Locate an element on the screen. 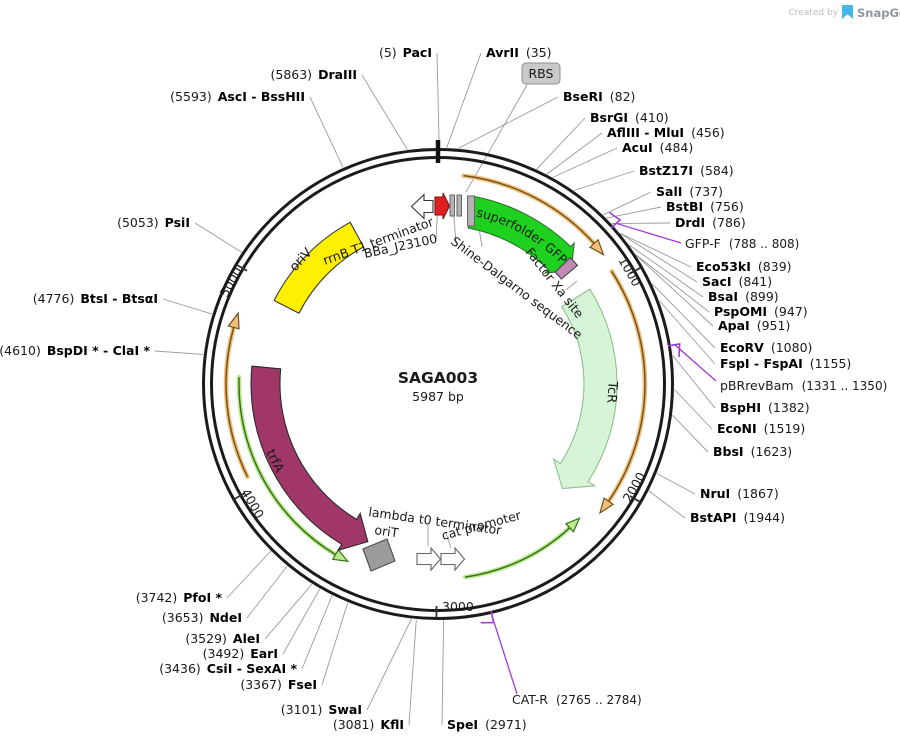  site-pointer-spei is located at coordinates (443, 673).